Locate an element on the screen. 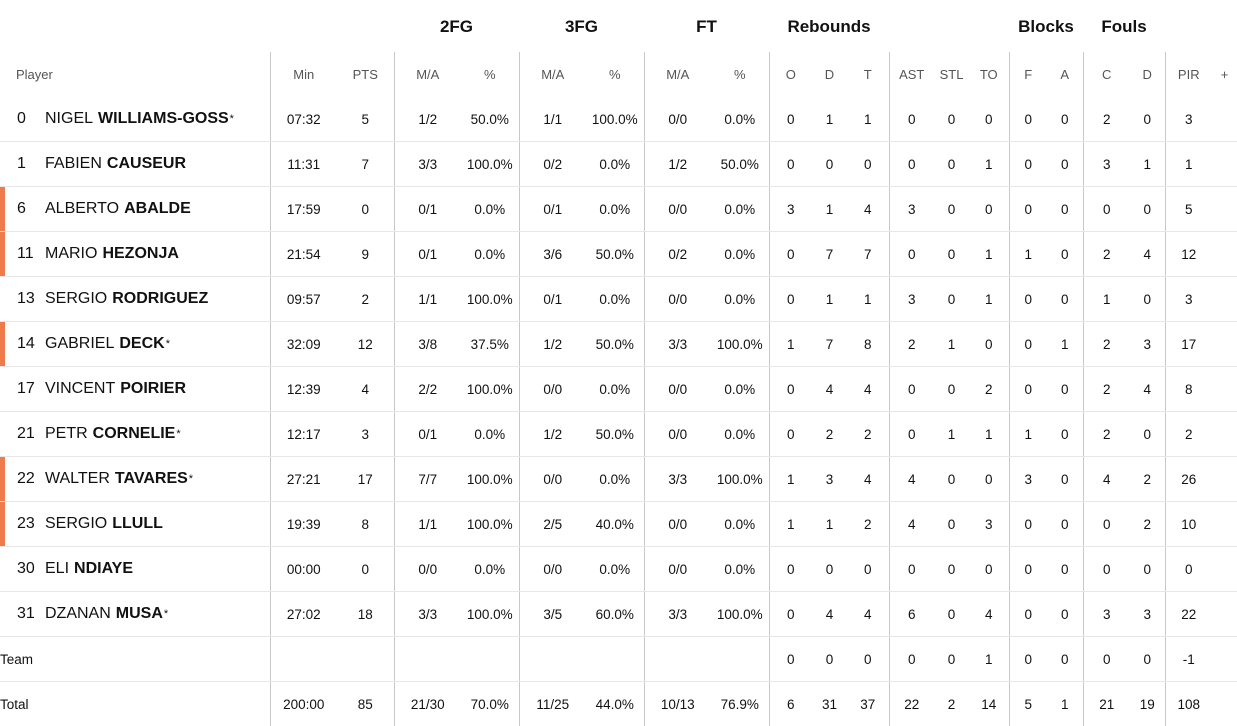 The width and height of the screenshot is (1237, 726). stat-to: 0 is located at coordinates (989, 344).